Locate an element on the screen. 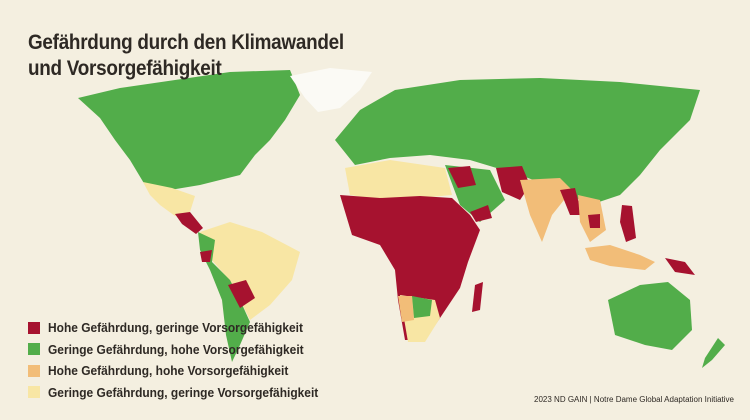  region-philippines is located at coordinates (628, 223).